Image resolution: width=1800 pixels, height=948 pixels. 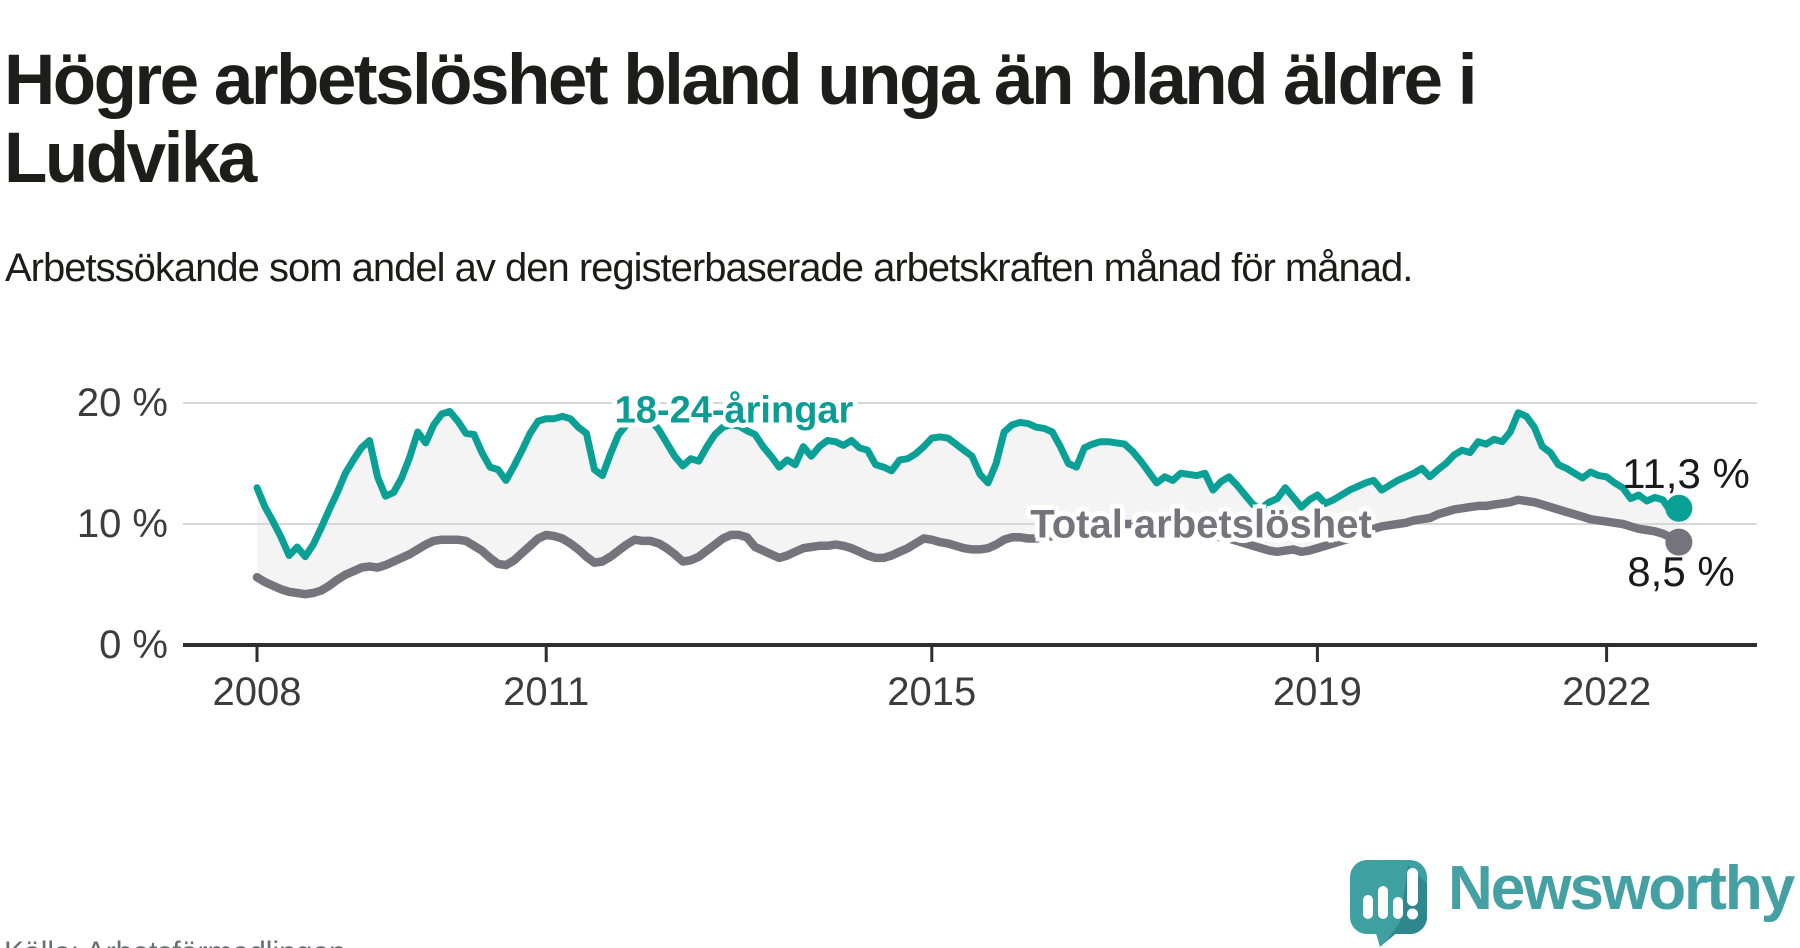 I want to click on newsworthy-logo-icon, so click(x=1388, y=903).